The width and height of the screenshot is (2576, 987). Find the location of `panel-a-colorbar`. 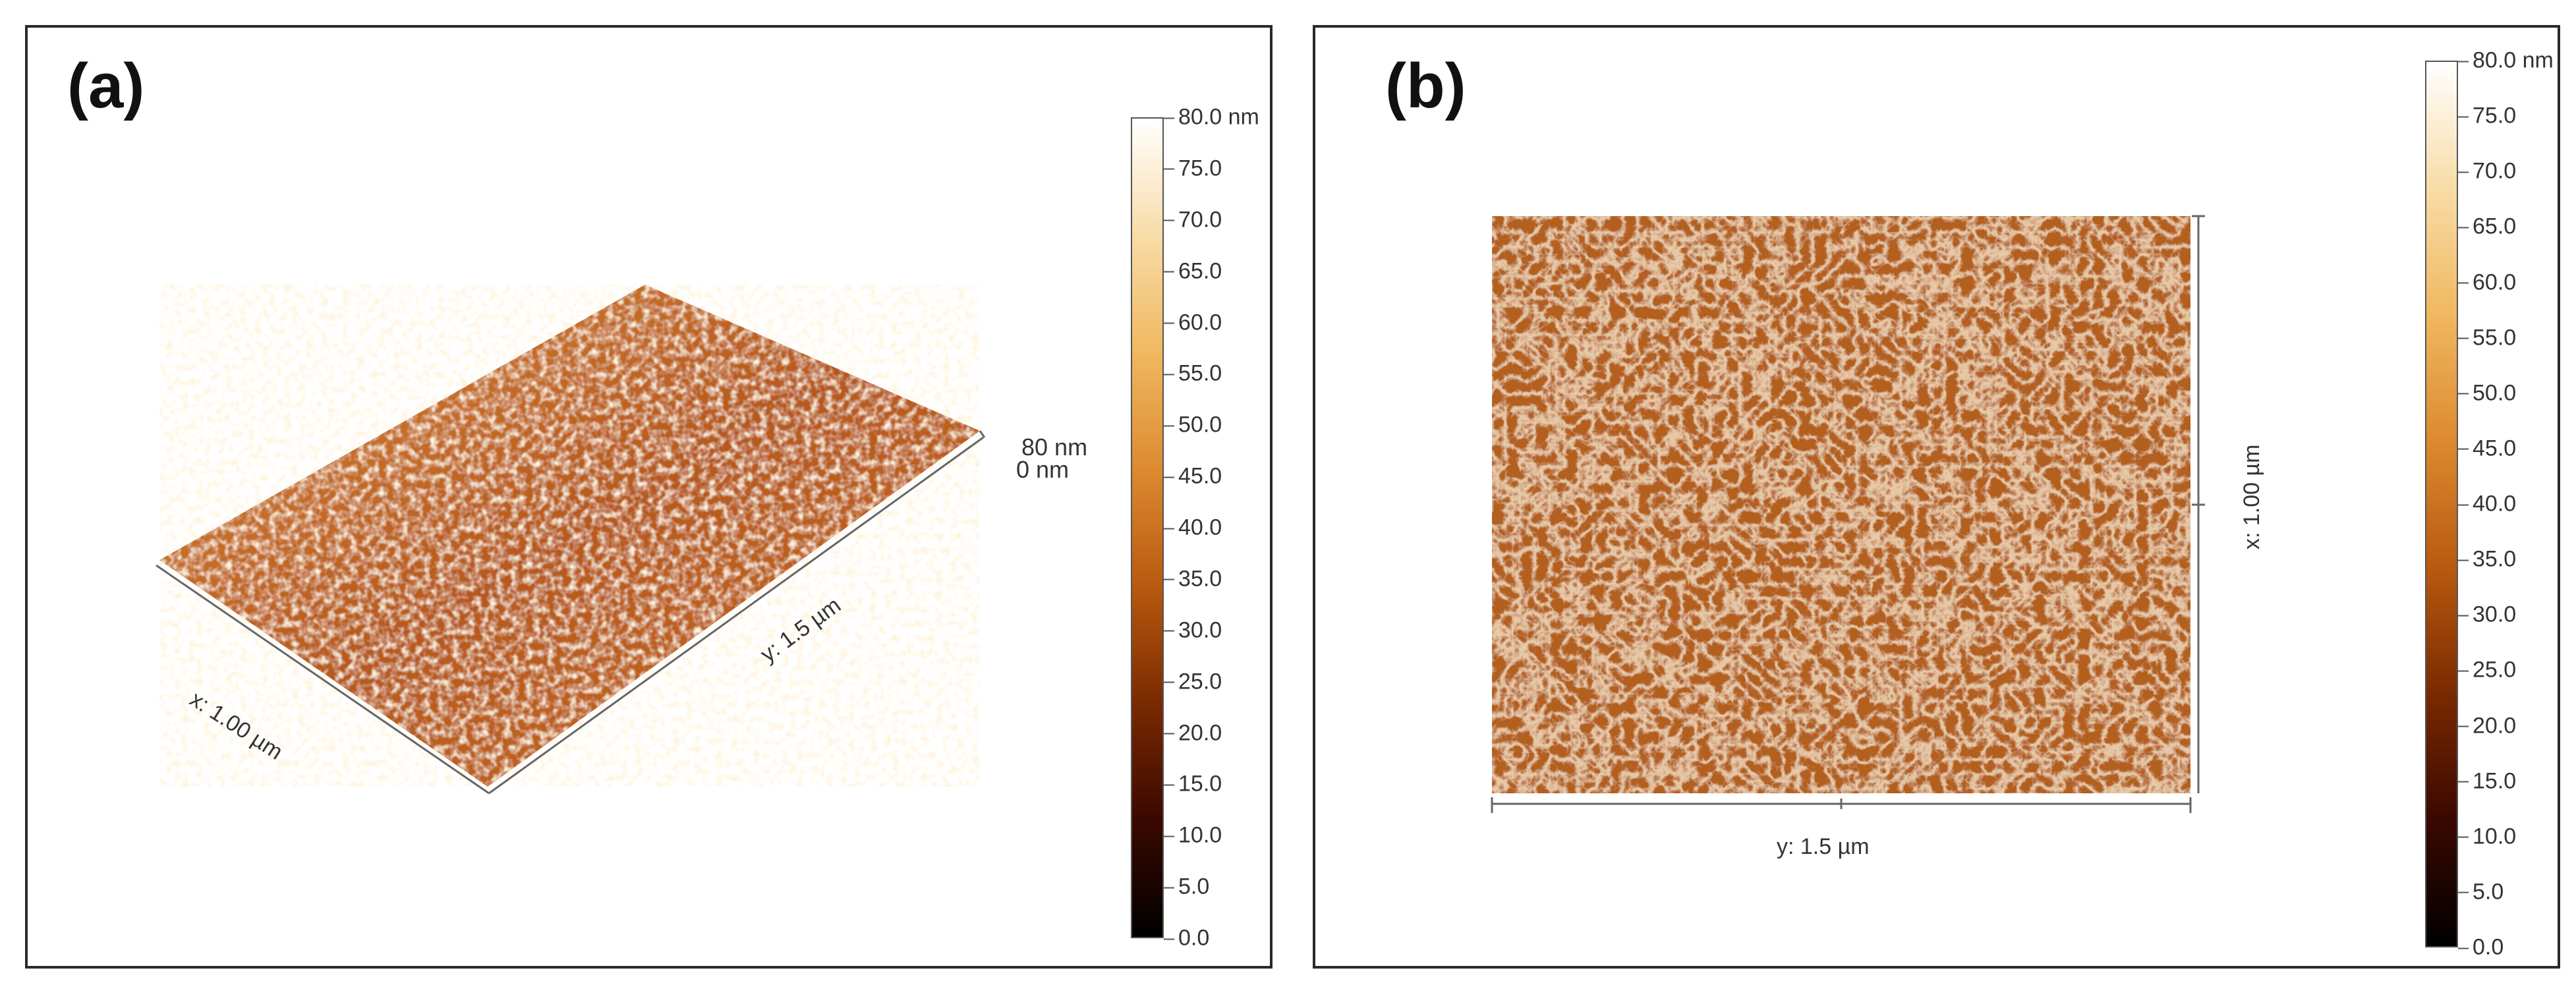

panel-a-colorbar is located at coordinates (1148, 527).